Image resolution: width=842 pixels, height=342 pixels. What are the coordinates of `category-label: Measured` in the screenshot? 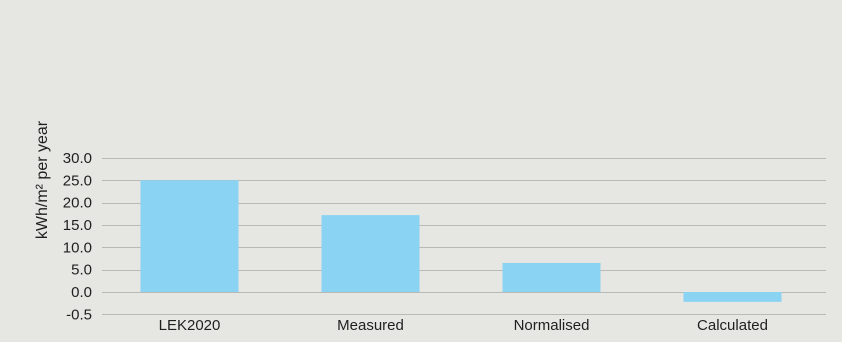 It's located at (370, 325).